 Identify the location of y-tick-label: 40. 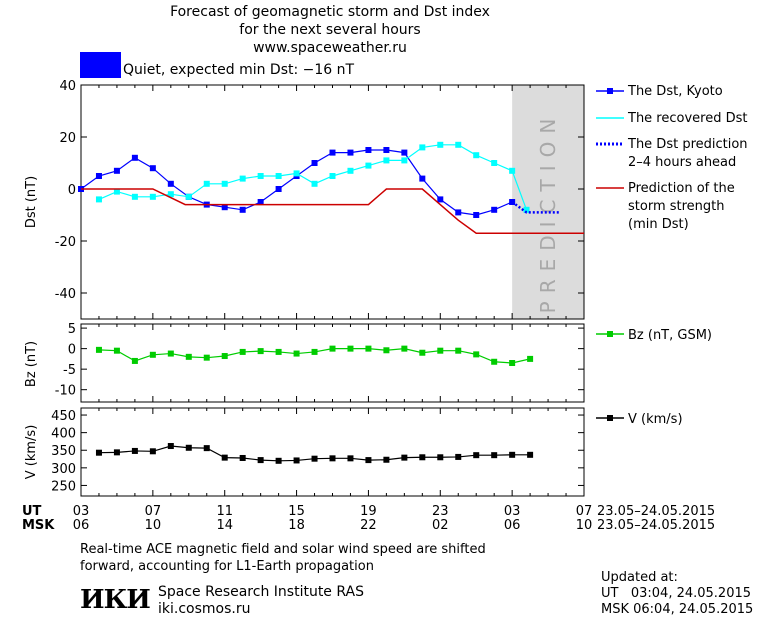
(67, 86).